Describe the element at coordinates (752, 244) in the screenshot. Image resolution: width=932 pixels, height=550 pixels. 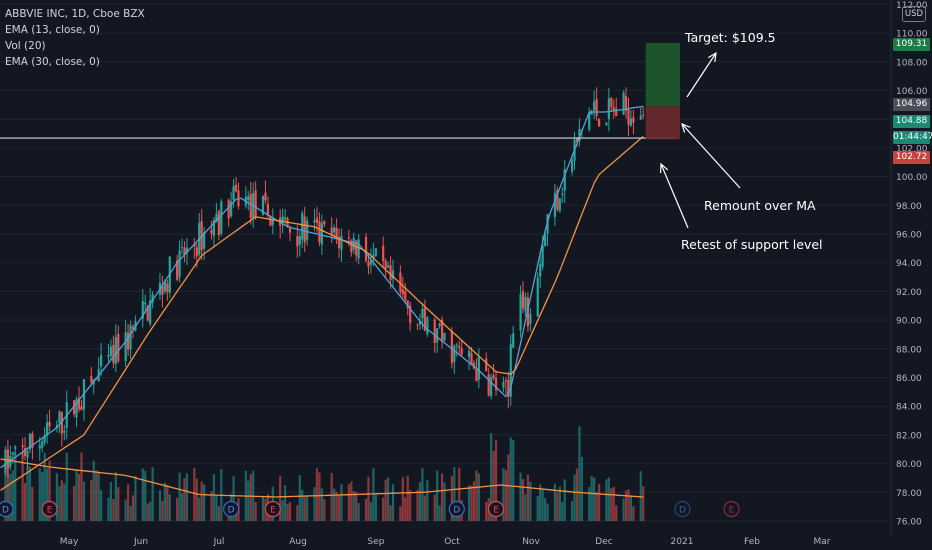
I see `retest-annotation: Retest of support level` at that location.